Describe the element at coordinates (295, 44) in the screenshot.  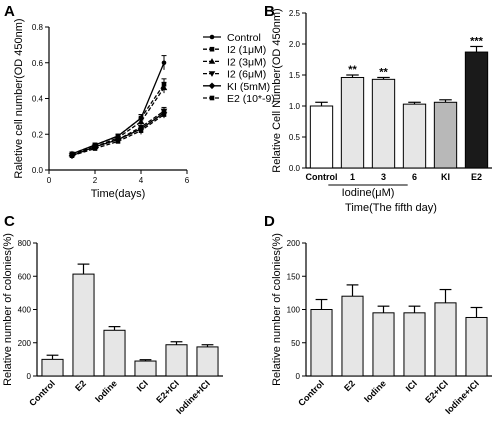
I see `panel-b-y-tick-label: 2.0` at that location.